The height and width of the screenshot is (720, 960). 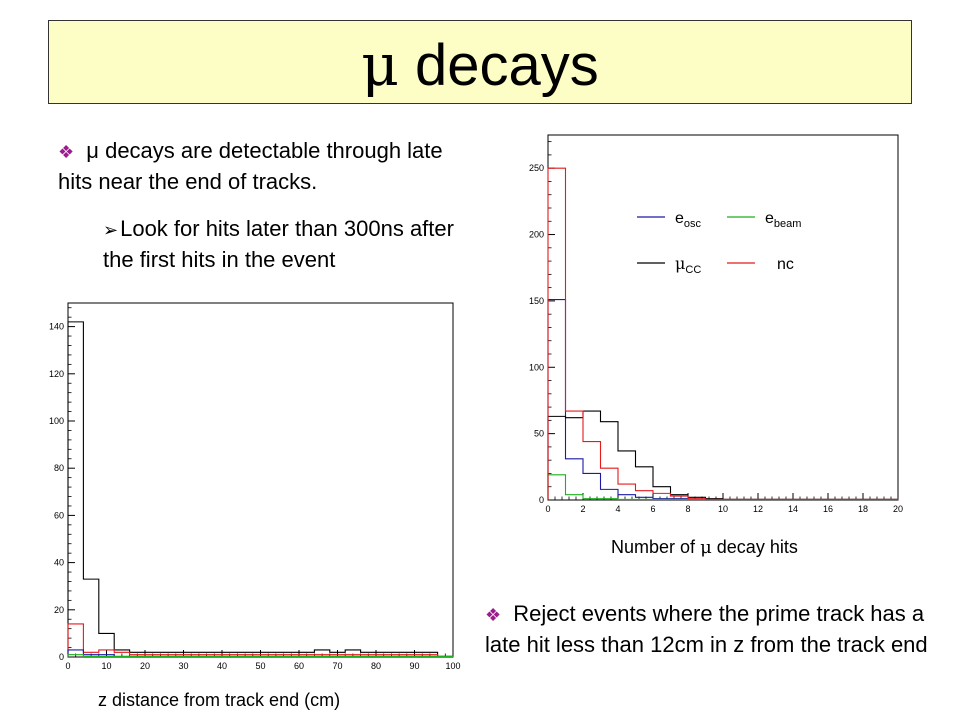 What do you see at coordinates (758, 509) in the screenshot?
I see `x-tick-label: 12` at bounding box center [758, 509].